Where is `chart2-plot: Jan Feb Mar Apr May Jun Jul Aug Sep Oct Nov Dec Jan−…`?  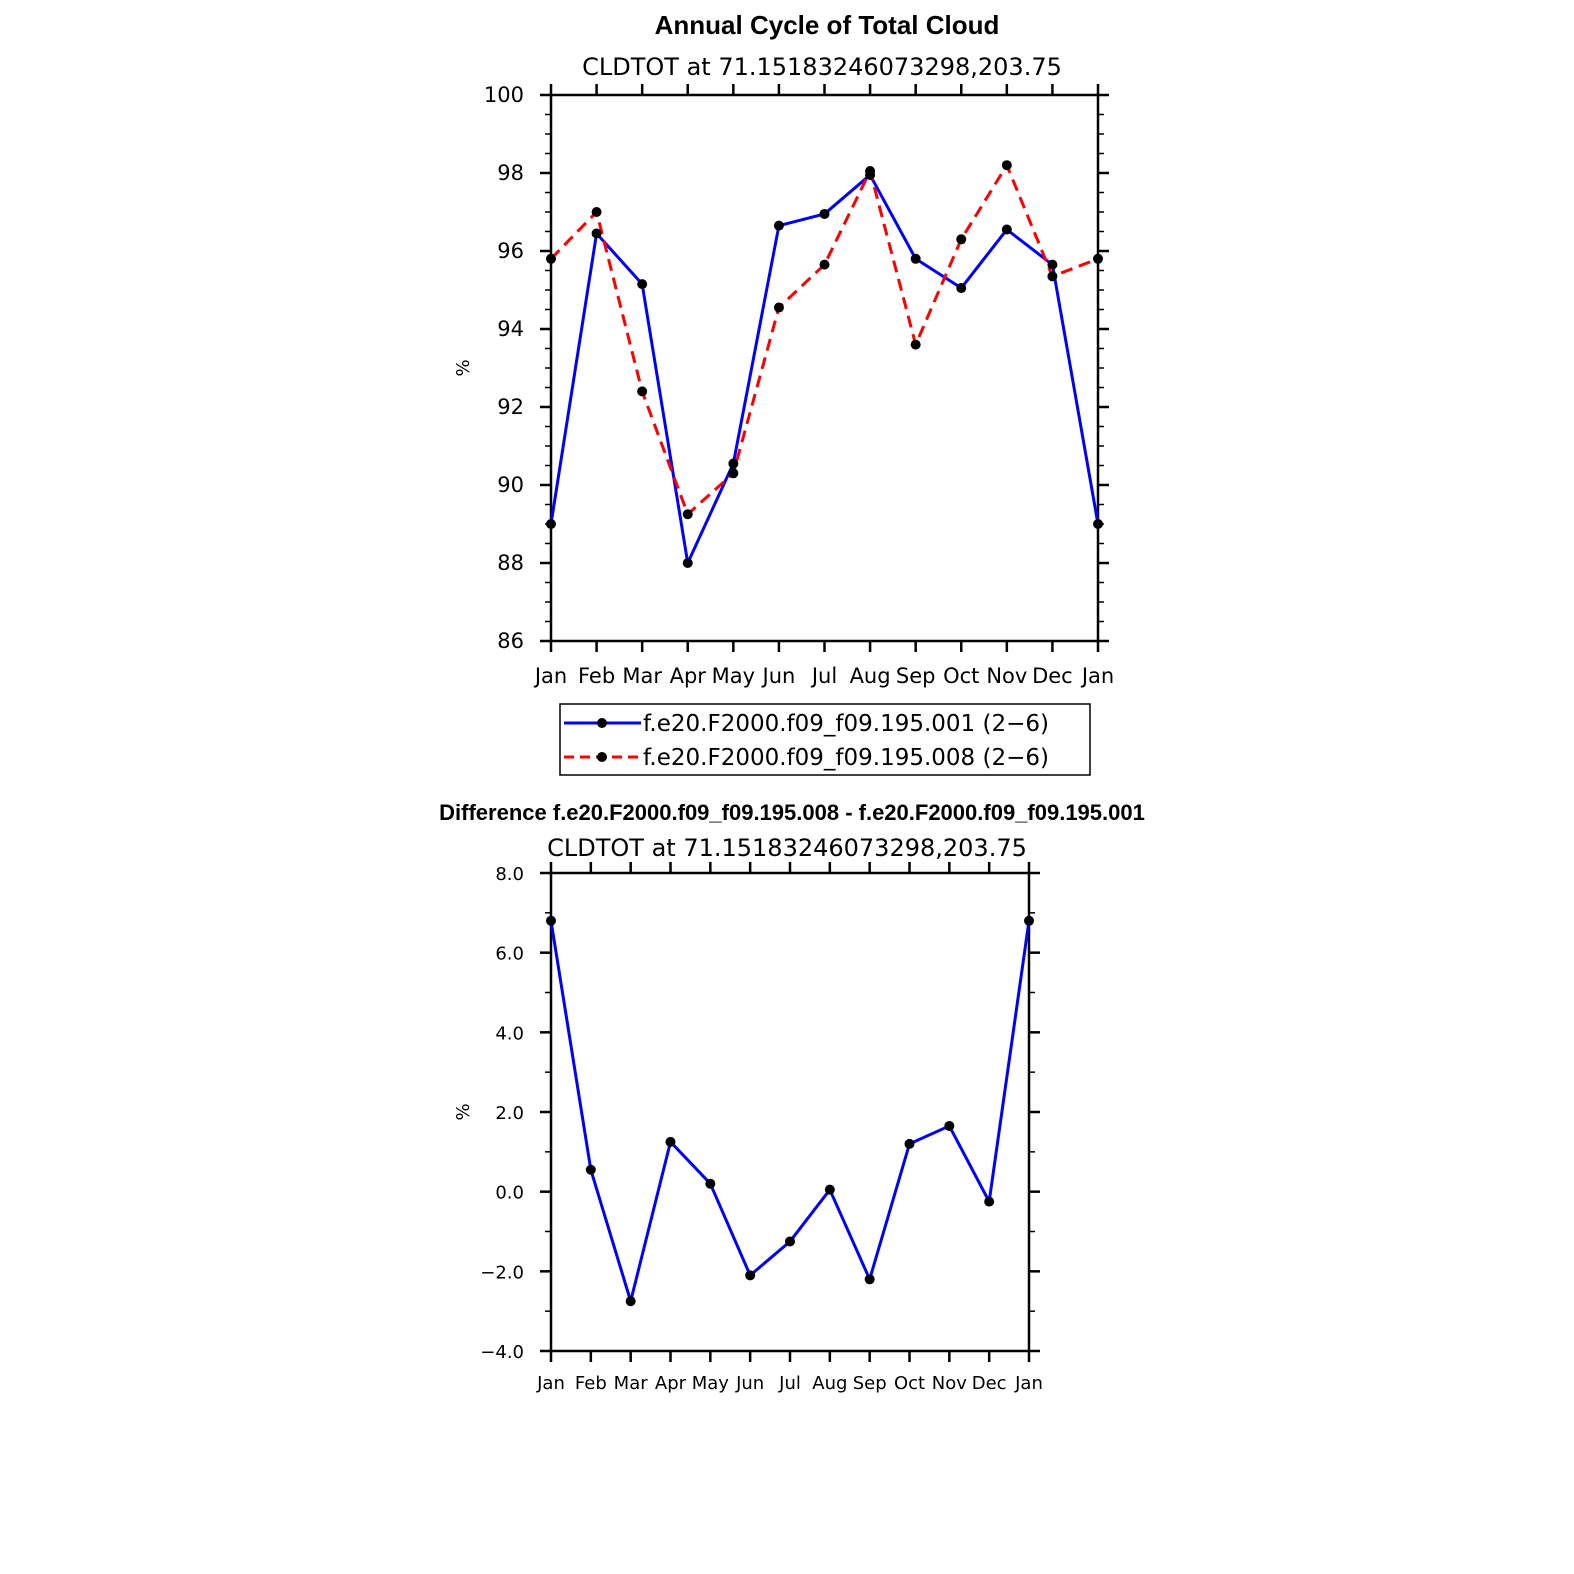
chart2-plot: Jan Feb Mar Apr May Jun Jul Aug Sep Oct Nov Dec Jan−… is located at coordinates (748, 1128).